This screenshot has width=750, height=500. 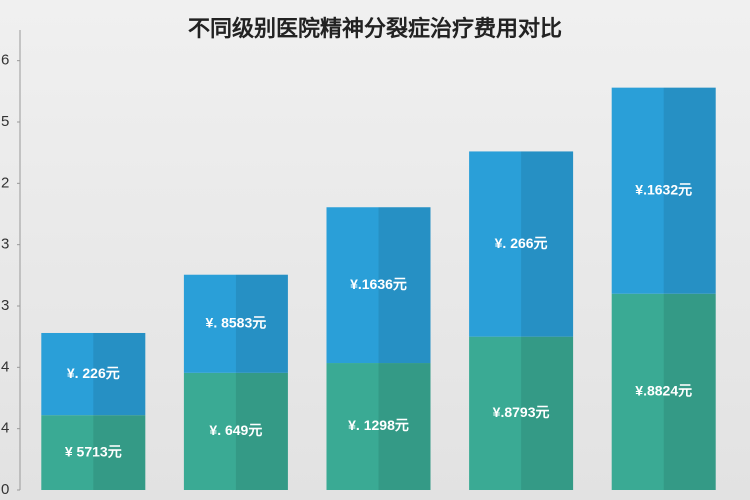 I want to click on segment-label: ¥ 5713元, so click(x=93, y=451).